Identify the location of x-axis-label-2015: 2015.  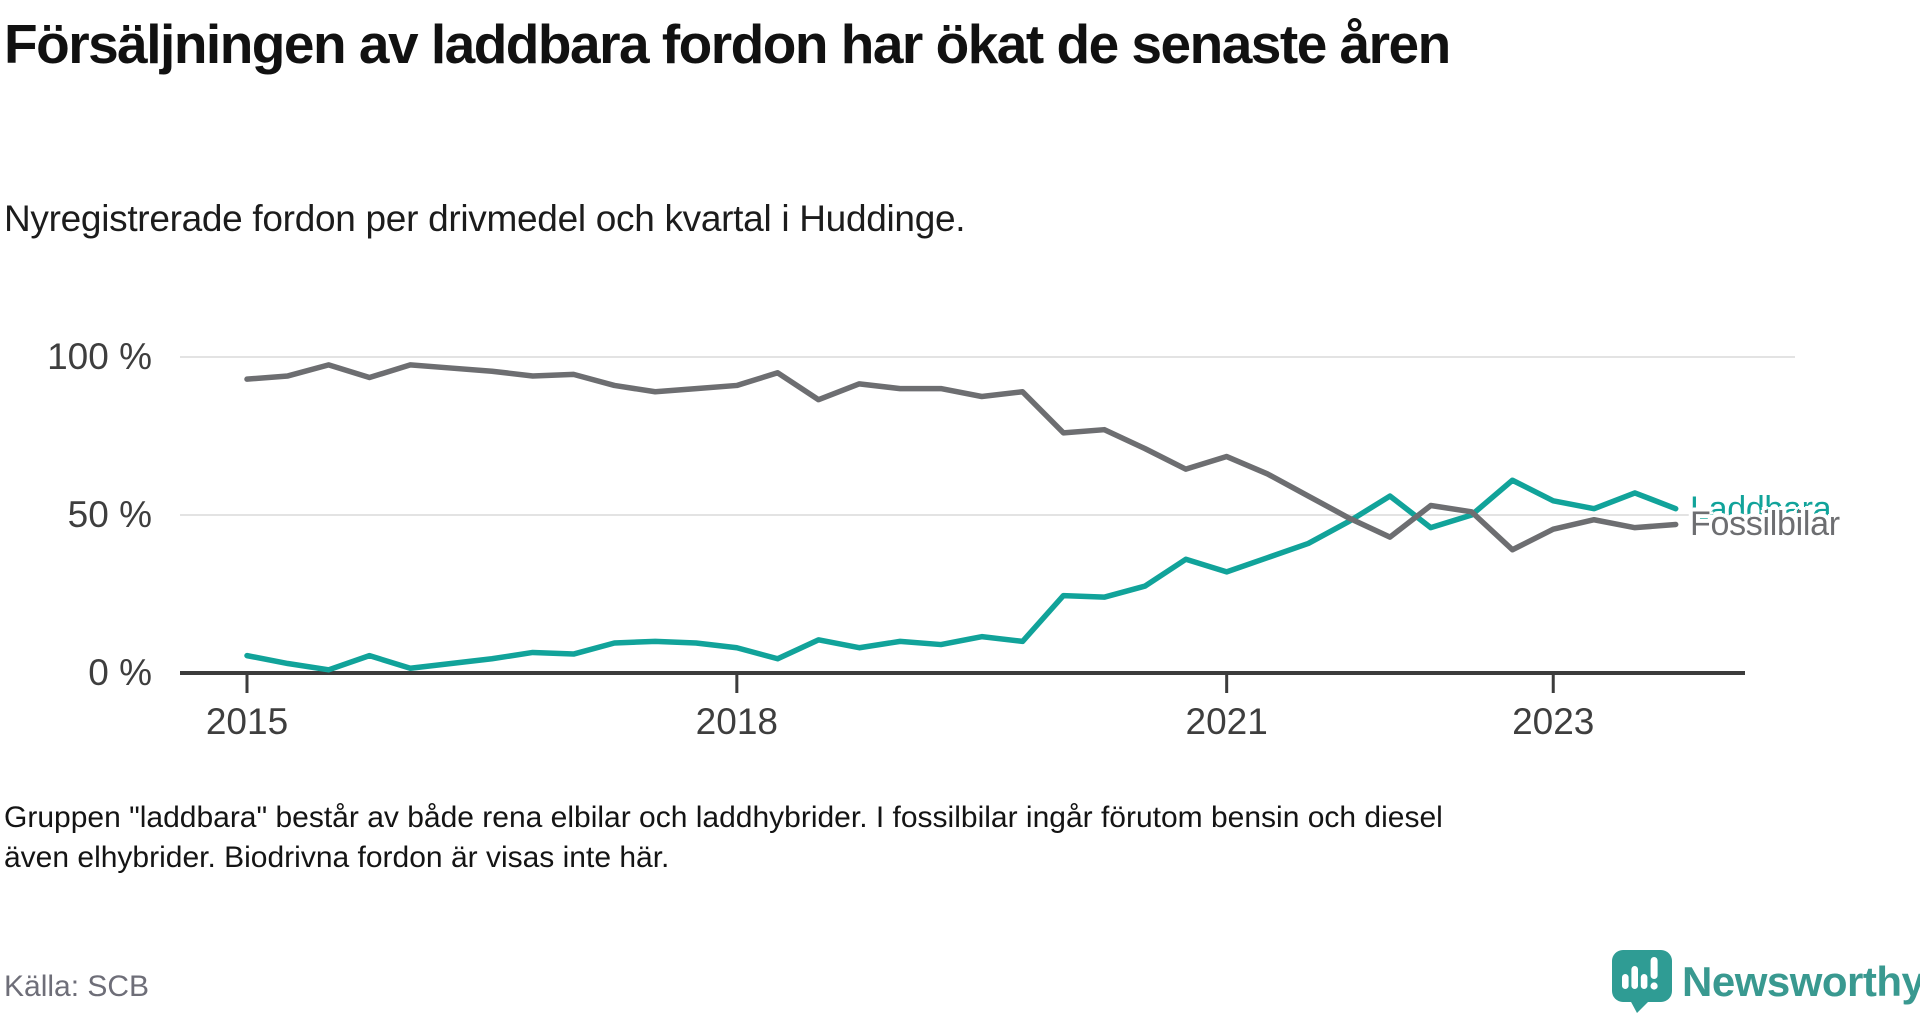
(247, 721).